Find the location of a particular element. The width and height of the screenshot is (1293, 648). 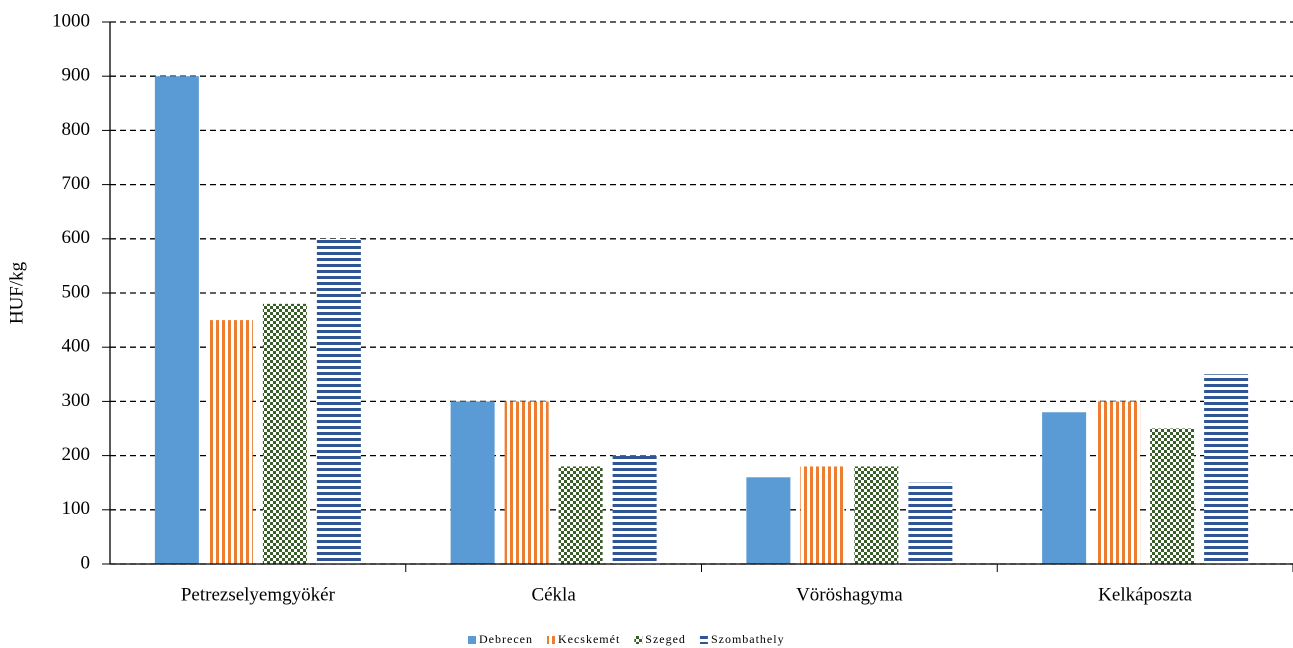

y-tick-label: 1000 is located at coordinates (71, 20).